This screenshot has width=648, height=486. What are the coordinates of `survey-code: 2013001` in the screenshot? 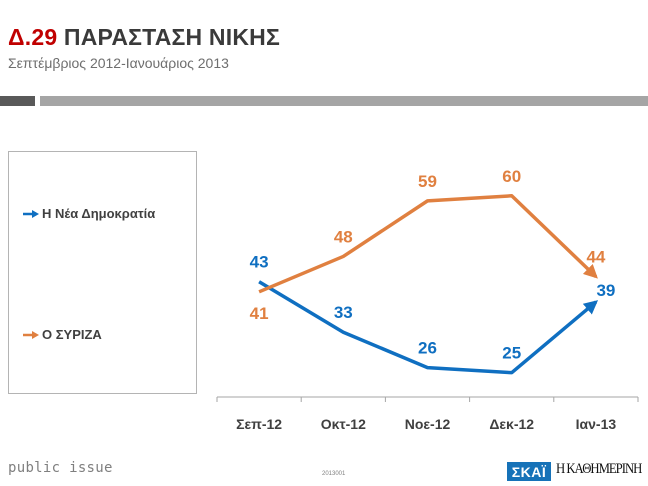 It's located at (334, 474).